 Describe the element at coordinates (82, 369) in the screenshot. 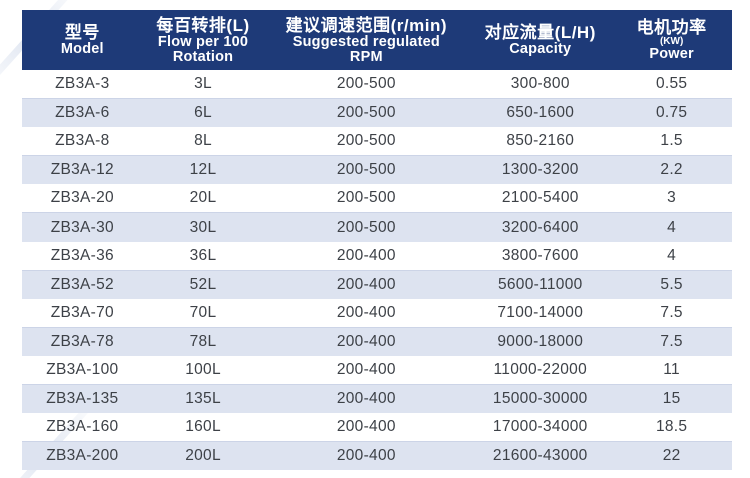

I see `cell-model: ZB3A-100` at that location.